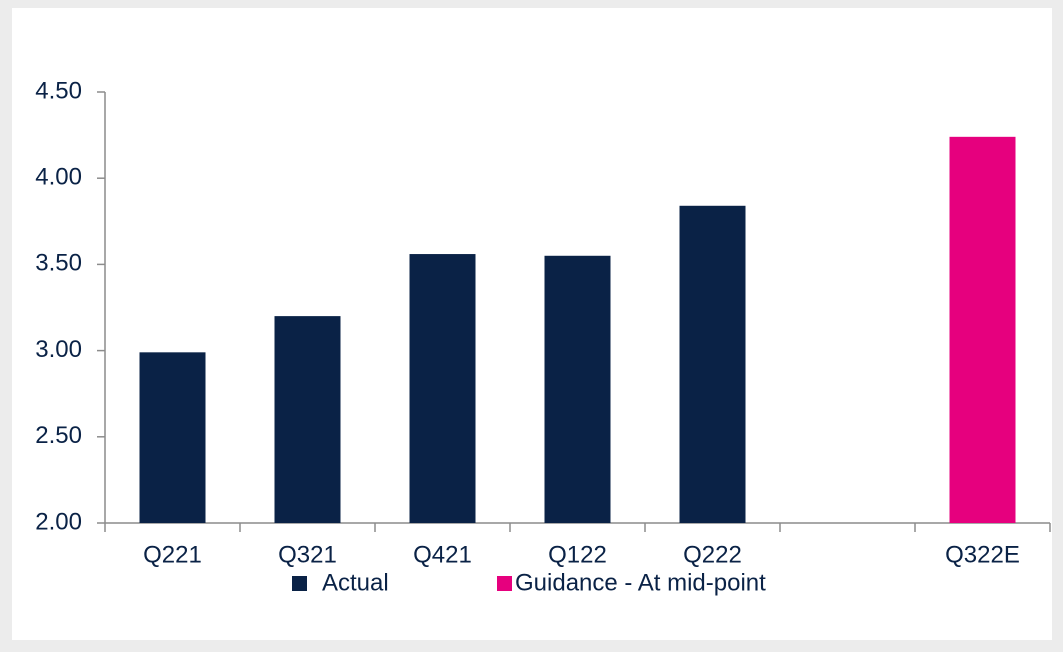 Image resolution: width=1063 pixels, height=652 pixels. Describe the element at coordinates (172, 554) in the screenshot. I see `x-tick-label: Q221` at that location.